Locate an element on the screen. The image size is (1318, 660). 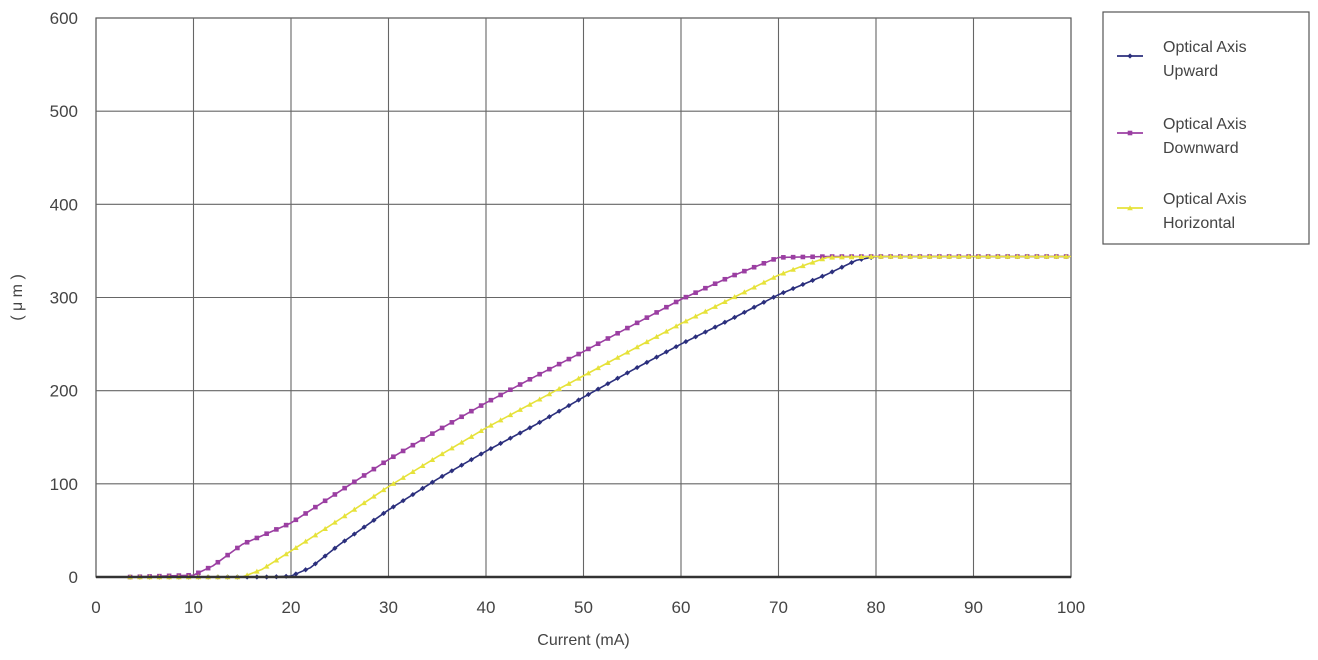
legend-label-line1: Optical Axis is located at coordinates (1205, 47).